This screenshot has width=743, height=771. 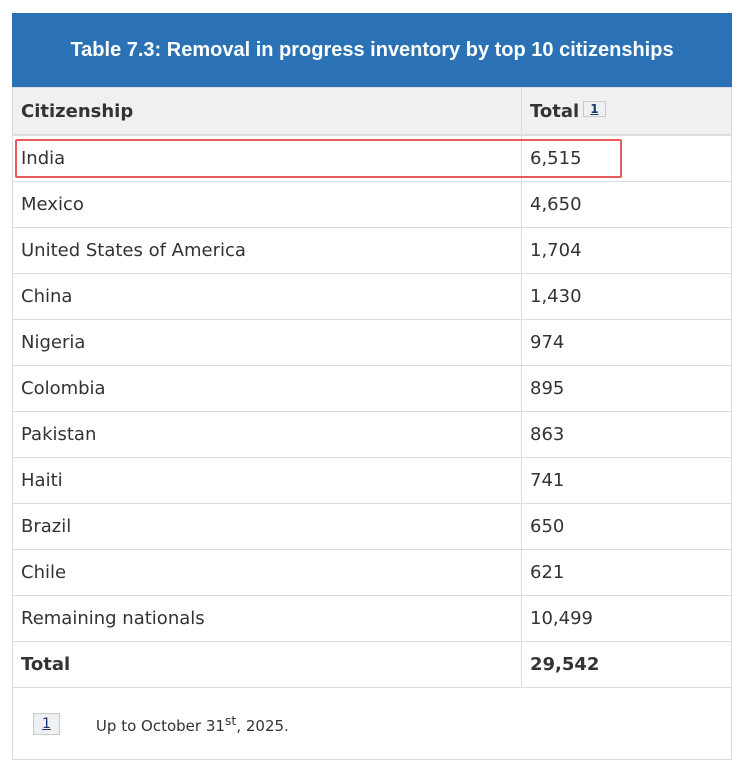 What do you see at coordinates (267, 480) in the screenshot?
I see `citizenship-cell: Haiti` at bounding box center [267, 480].